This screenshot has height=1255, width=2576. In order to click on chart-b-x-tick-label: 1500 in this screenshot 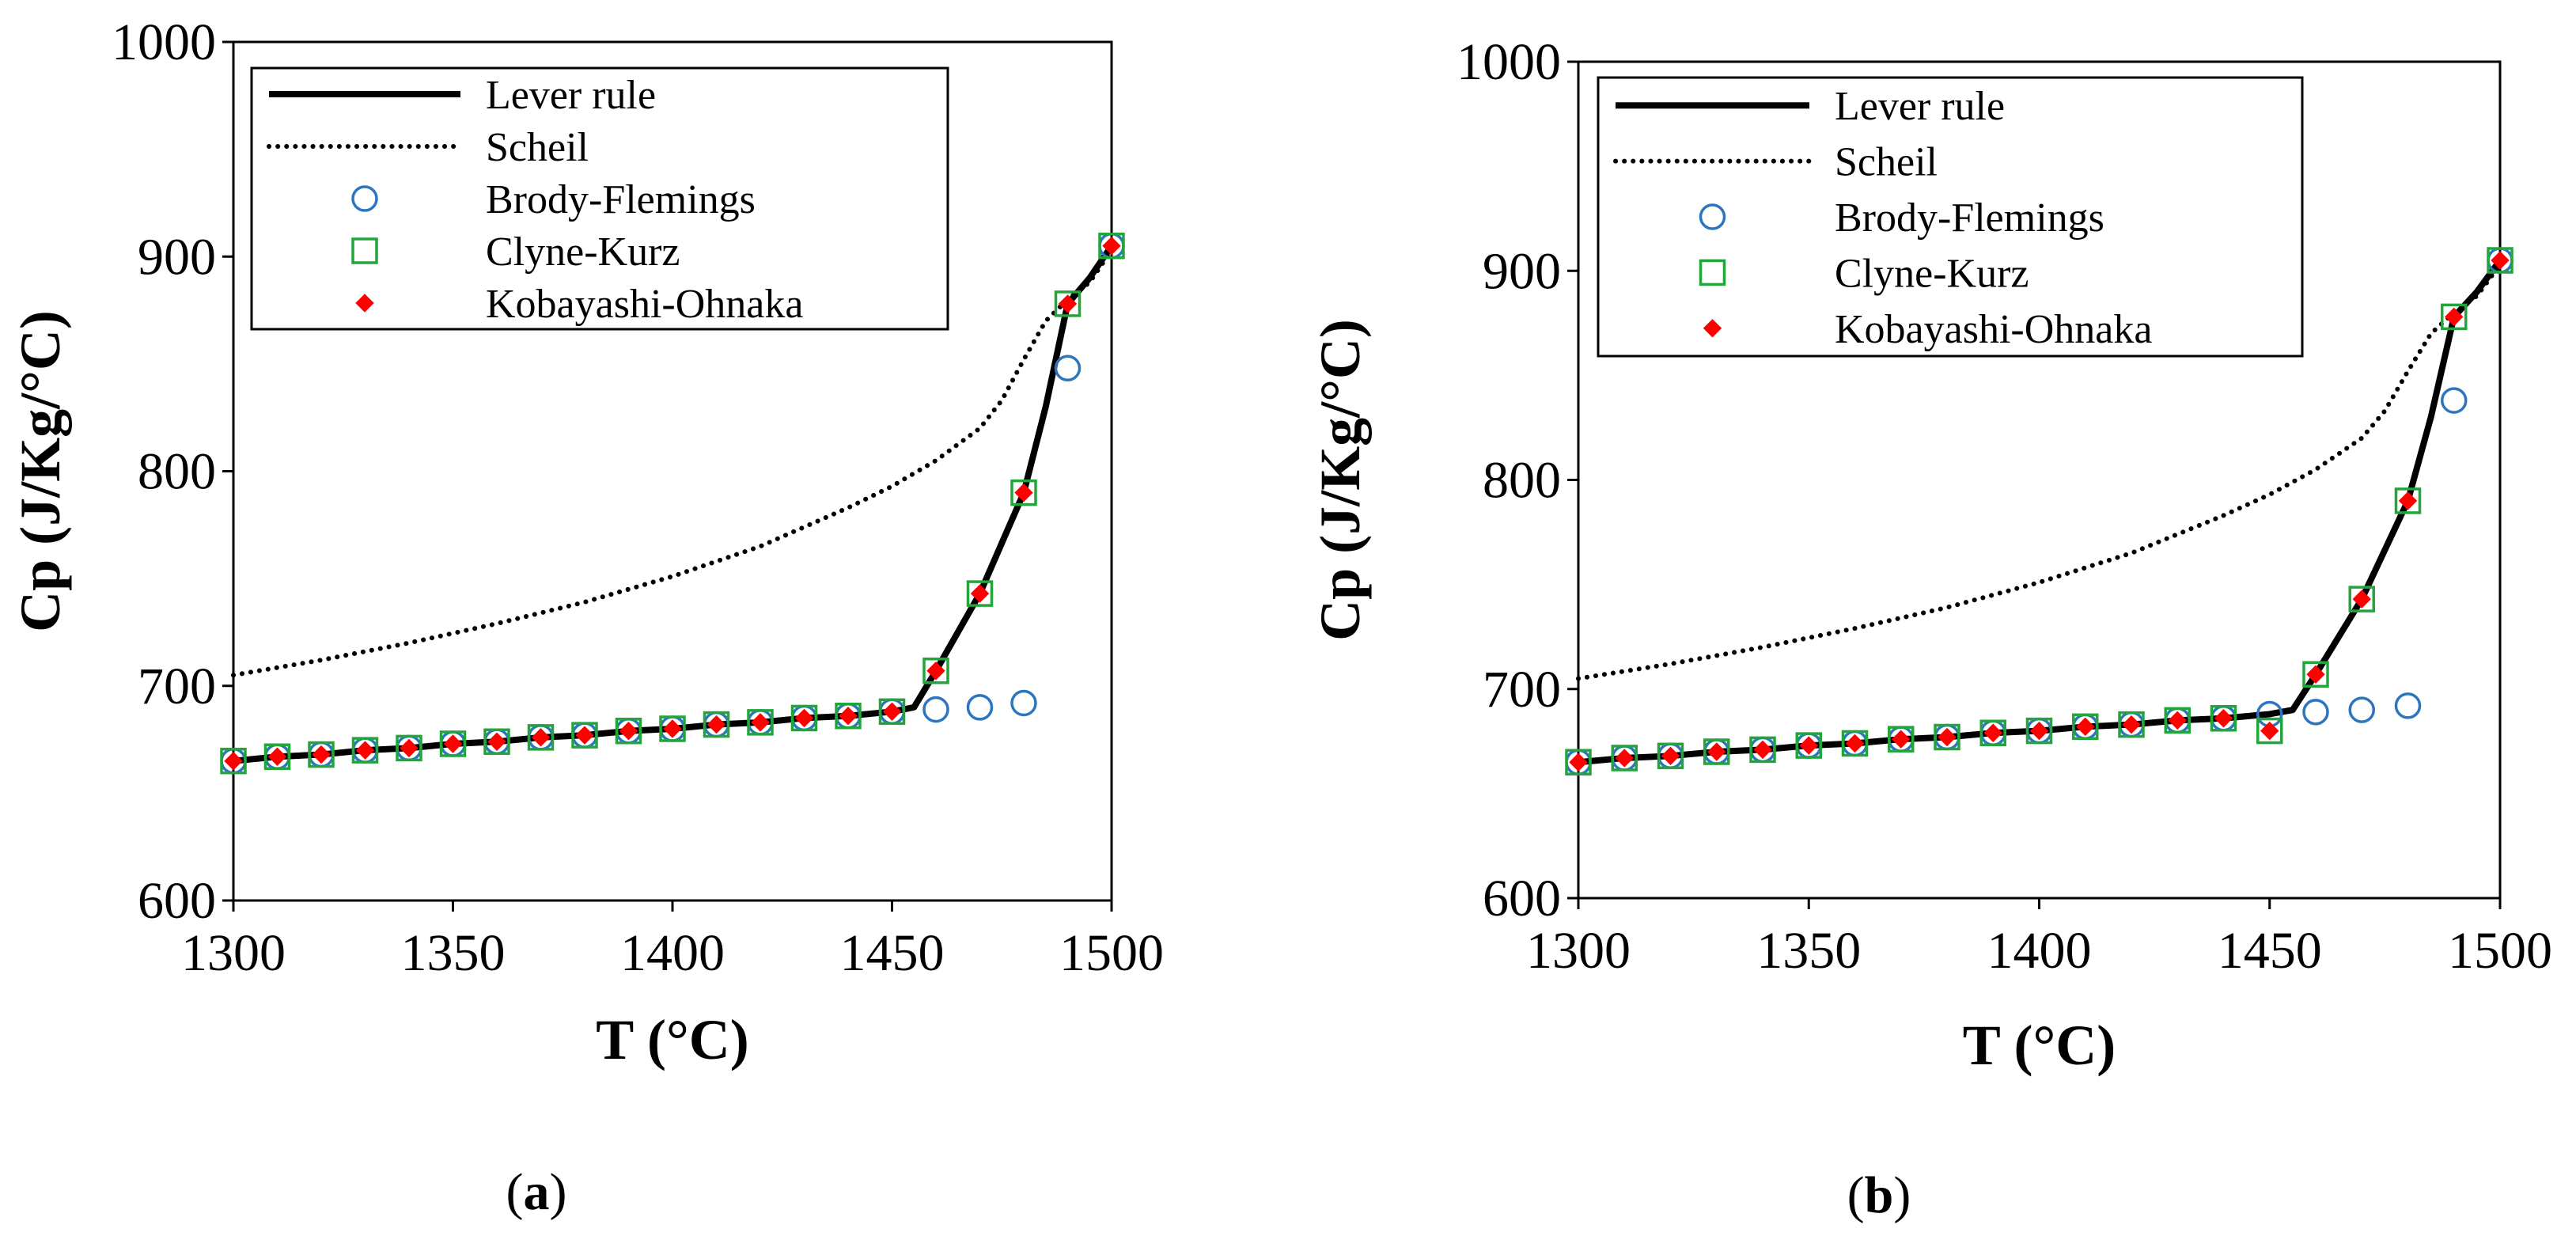, I will do `click(2500, 951)`.